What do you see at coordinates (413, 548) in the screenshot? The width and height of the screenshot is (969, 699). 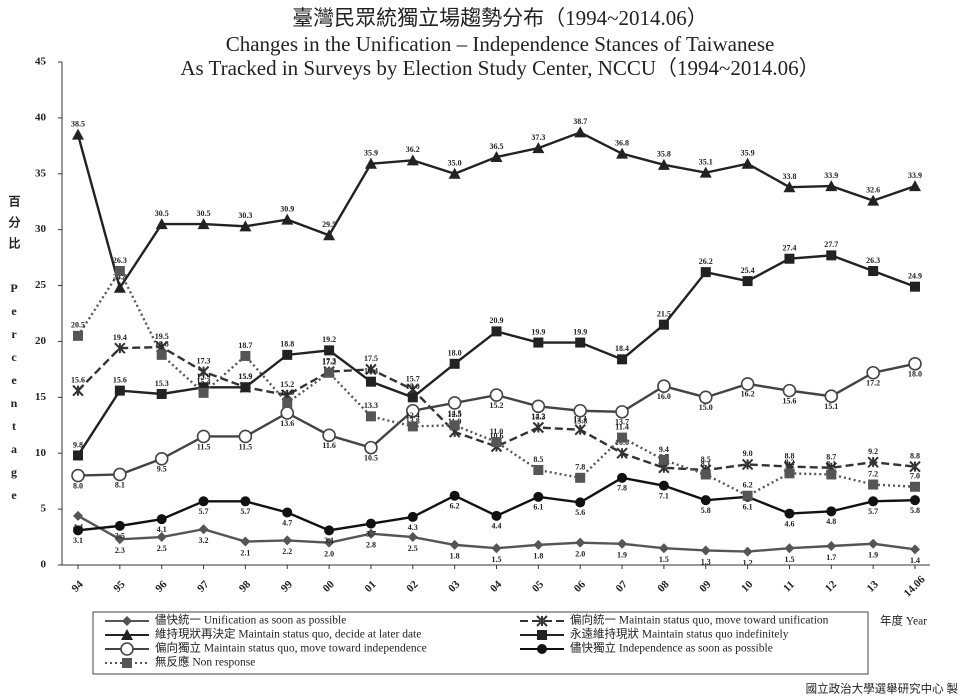 I see `data-label: 2.5` at bounding box center [413, 548].